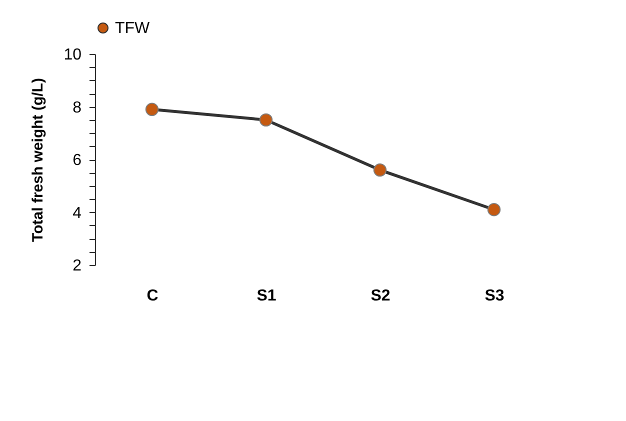 Image resolution: width=626 pixels, height=421 pixels. I want to click on y-axis-title: Total fresh weight (g/L), so click(38, 160).